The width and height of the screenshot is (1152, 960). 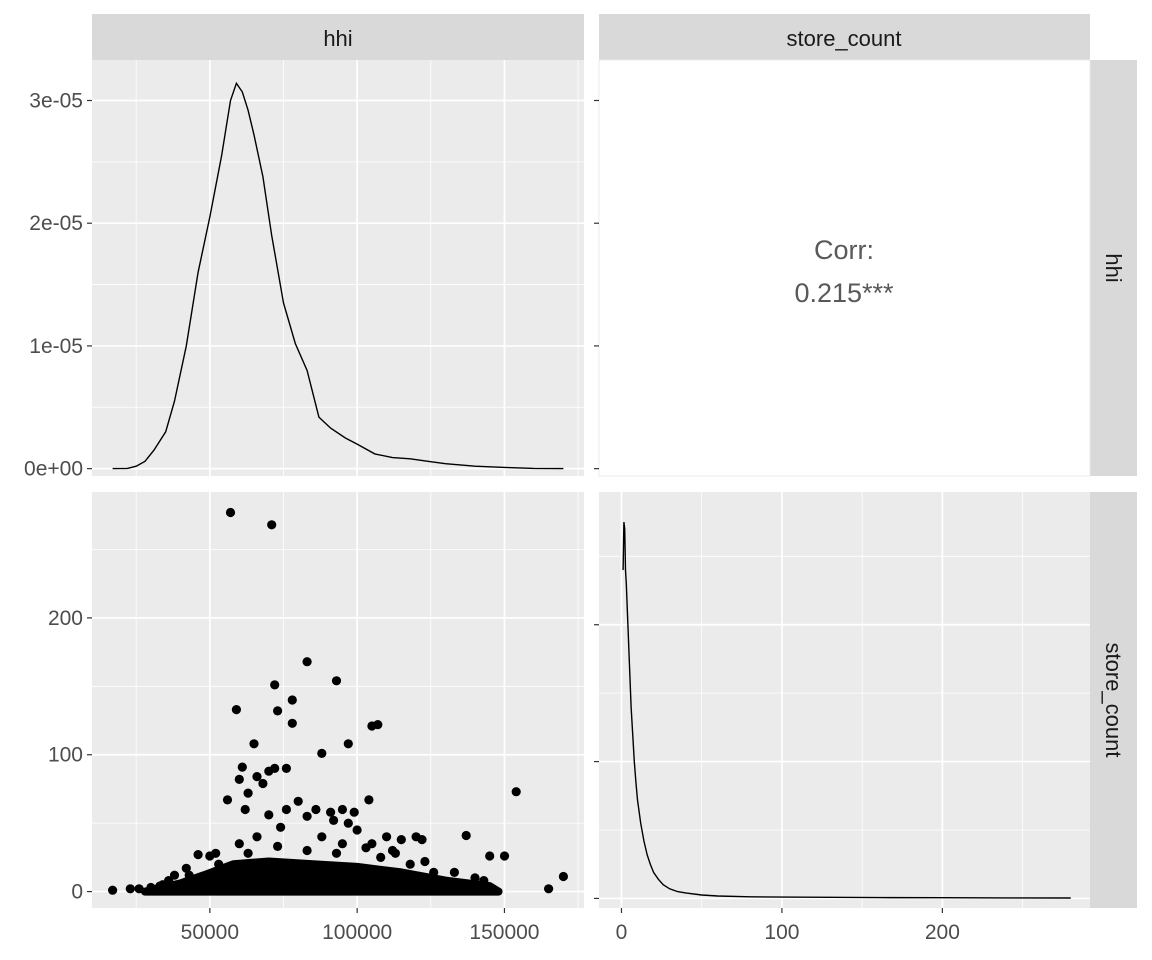 What do you see at coordinates (844, 293) in the screenshot?
I see `corr-value: 0.215***` at bounding box center [844, 293].